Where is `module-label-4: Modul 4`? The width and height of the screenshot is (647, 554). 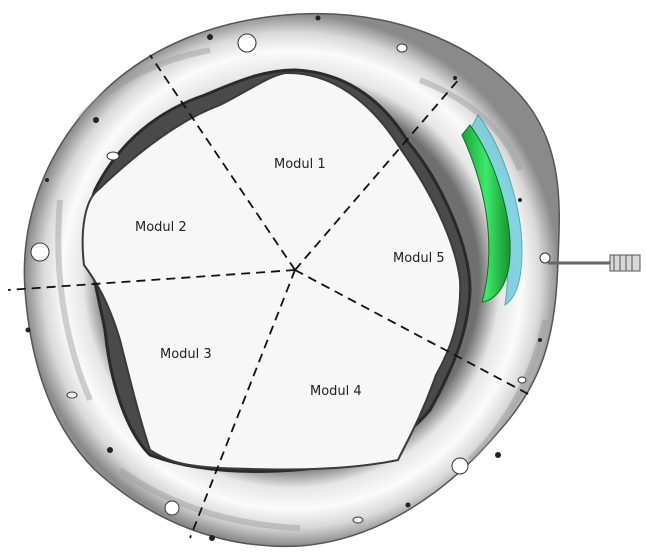 module-label-4: Modul 4 is located at coordinates (336, 391).